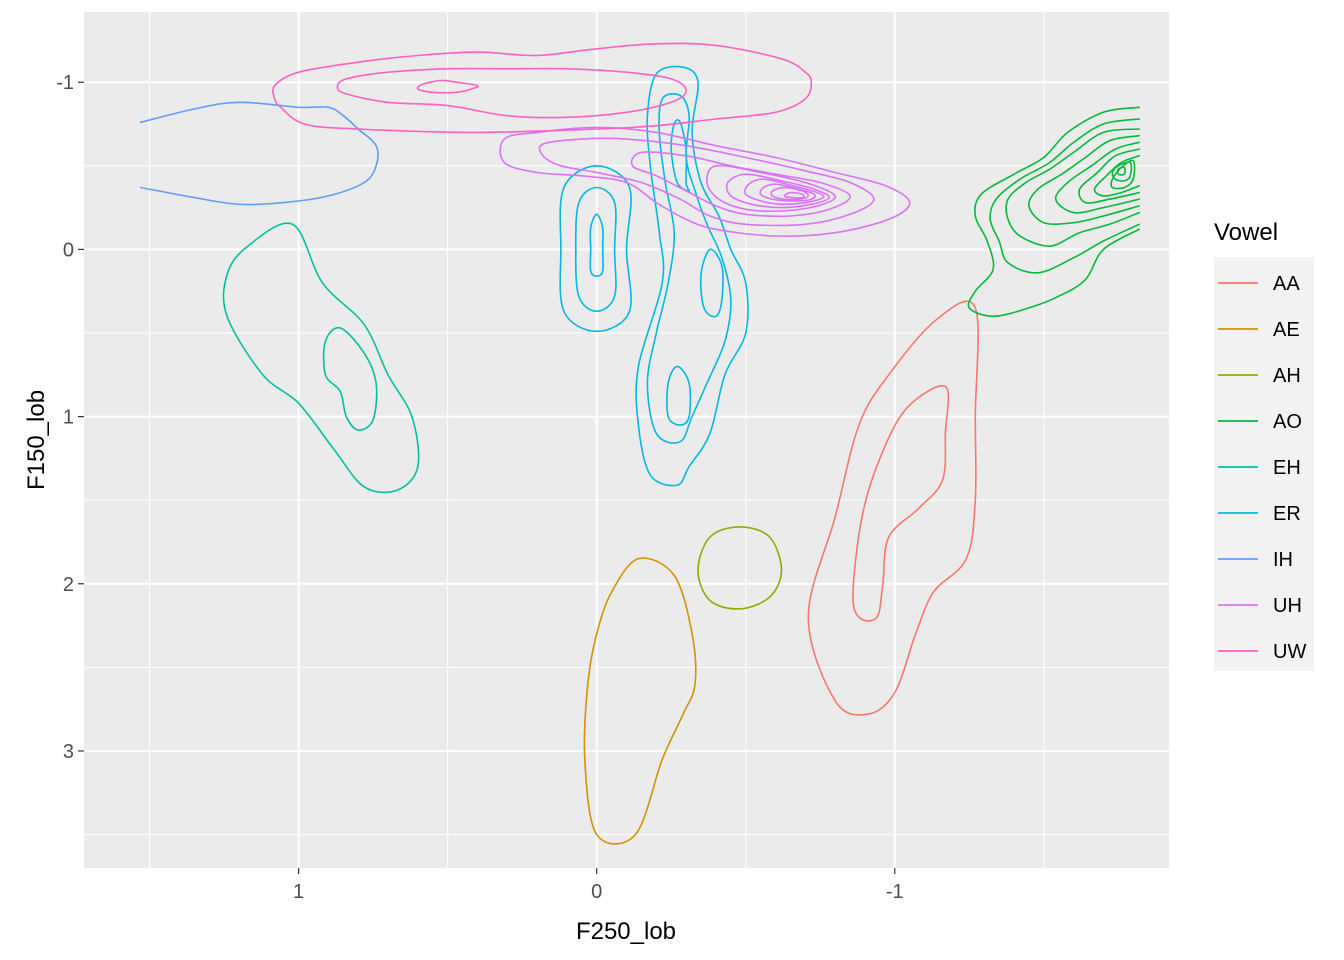 The width and height of the screenshot is (1344, 960). I want to click on series-ao, so click(1053, 212).